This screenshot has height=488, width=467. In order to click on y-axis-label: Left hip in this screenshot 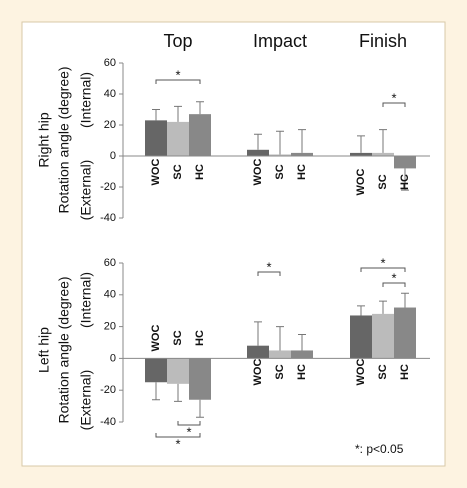, I will do `click(44, 350)`.